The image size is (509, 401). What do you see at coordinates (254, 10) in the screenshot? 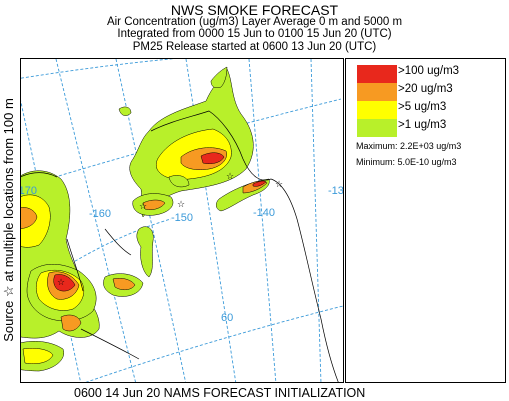
I see `forecast-title: NWS SMOKE FORECAST` at bounding box center [254, 10].